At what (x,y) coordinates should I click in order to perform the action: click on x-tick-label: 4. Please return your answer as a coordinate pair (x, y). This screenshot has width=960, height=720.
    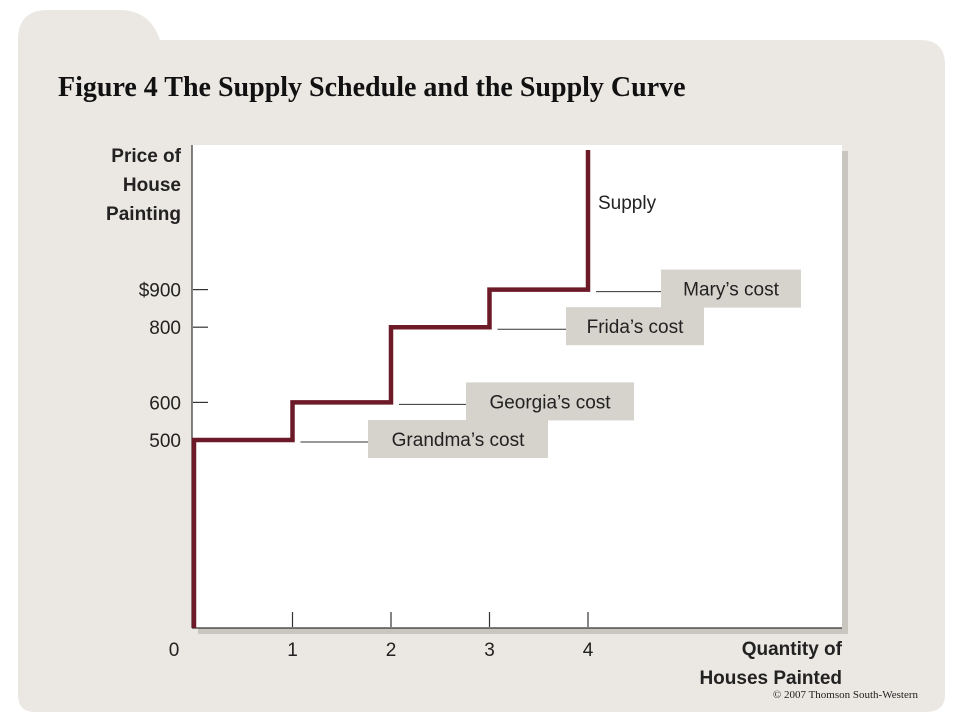
    Looking at the image, I should click on (588, 650).